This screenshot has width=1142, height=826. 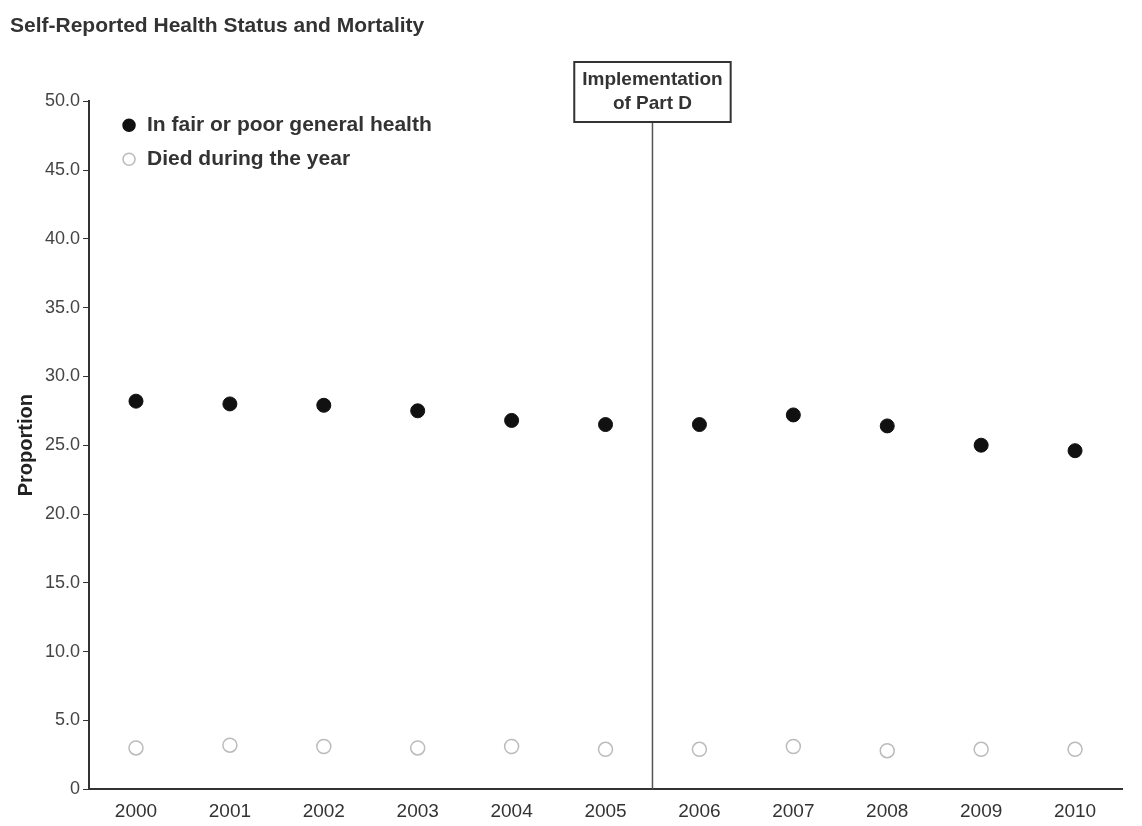 I want to click on y-tick-label: 30.0, so click(x=62, y=375).